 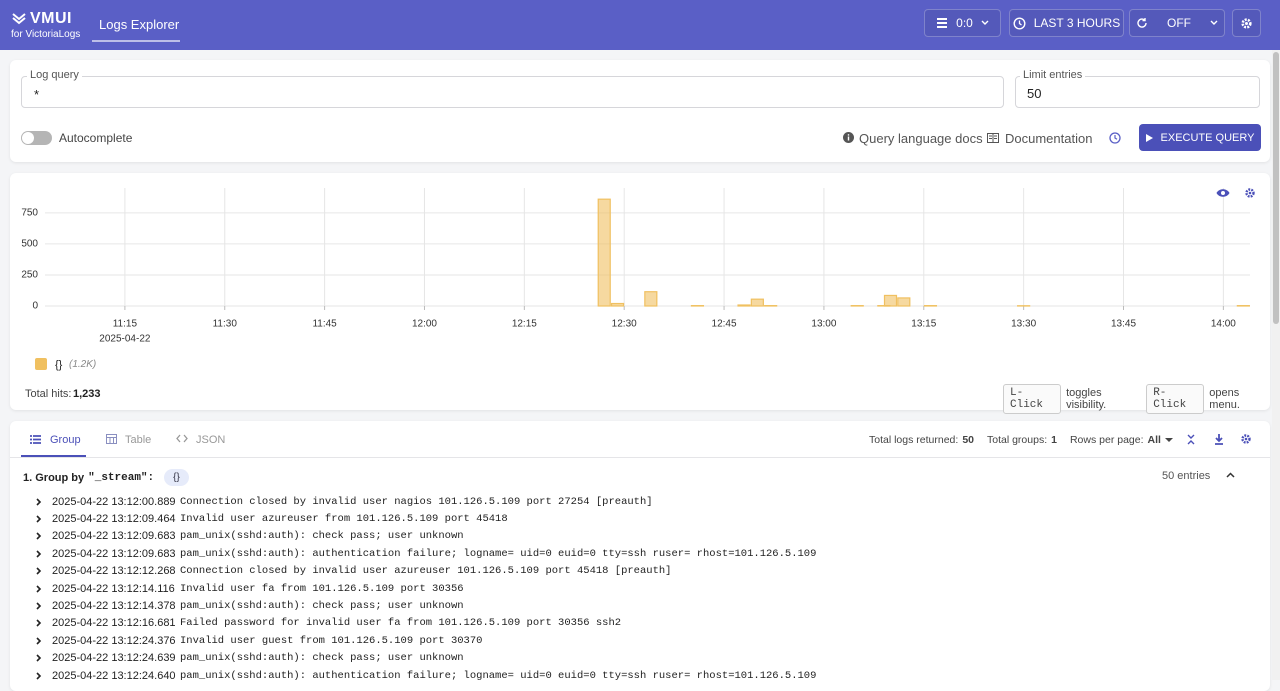 I want to click on refresh-icon, so click(x=1142, y=23).